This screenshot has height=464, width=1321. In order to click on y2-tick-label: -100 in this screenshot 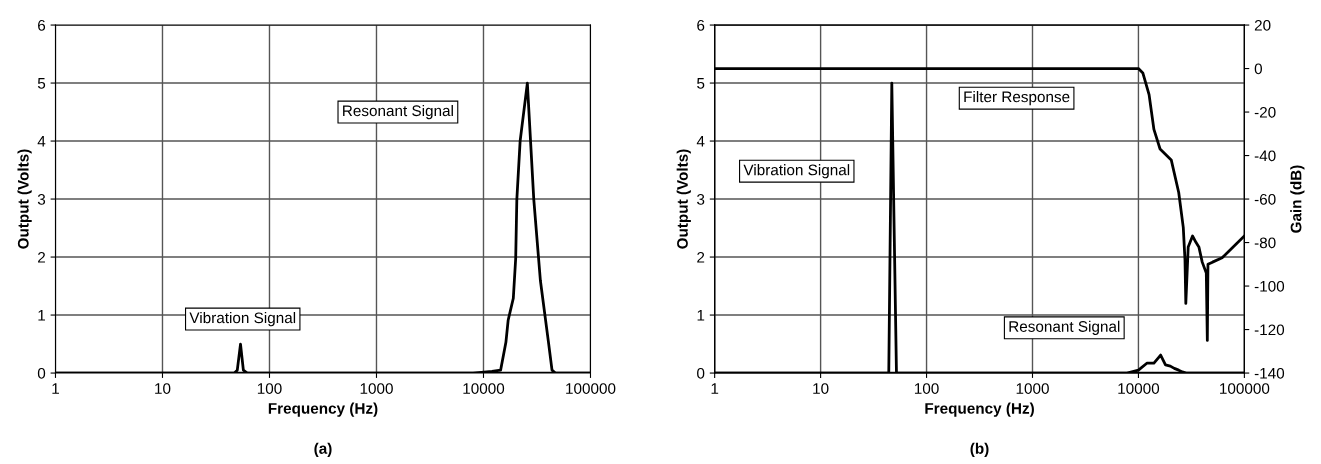, I will do `click(1269, 286)`.